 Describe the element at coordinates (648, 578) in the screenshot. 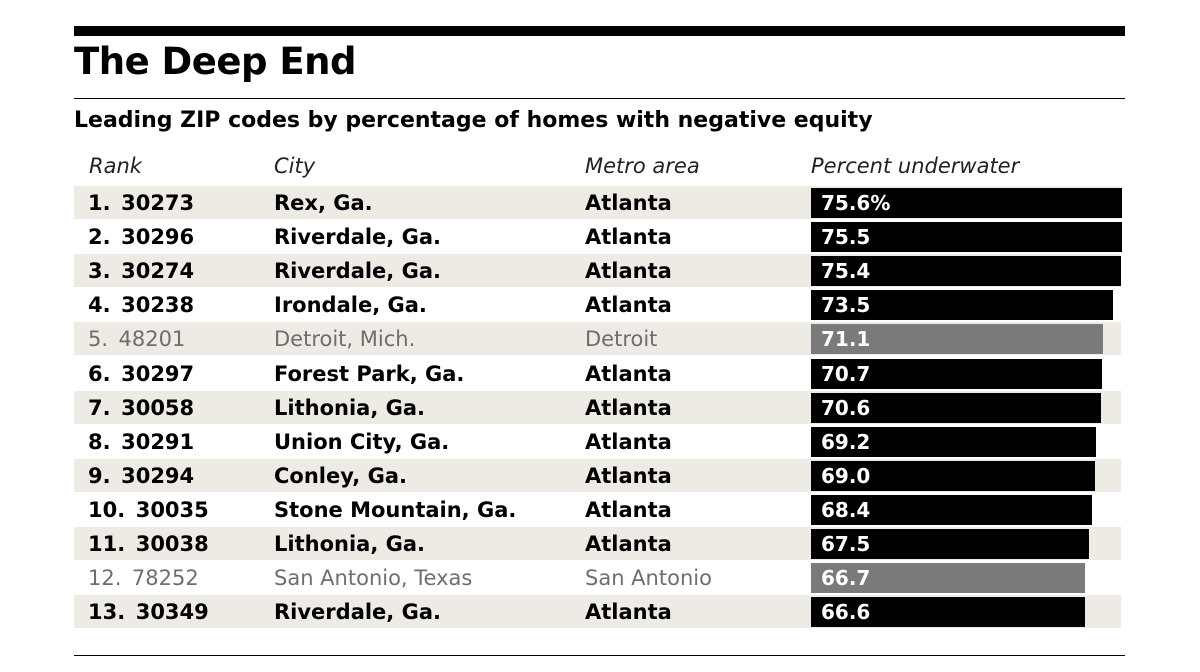

I see `metro-cell: San Antonio` at that location.